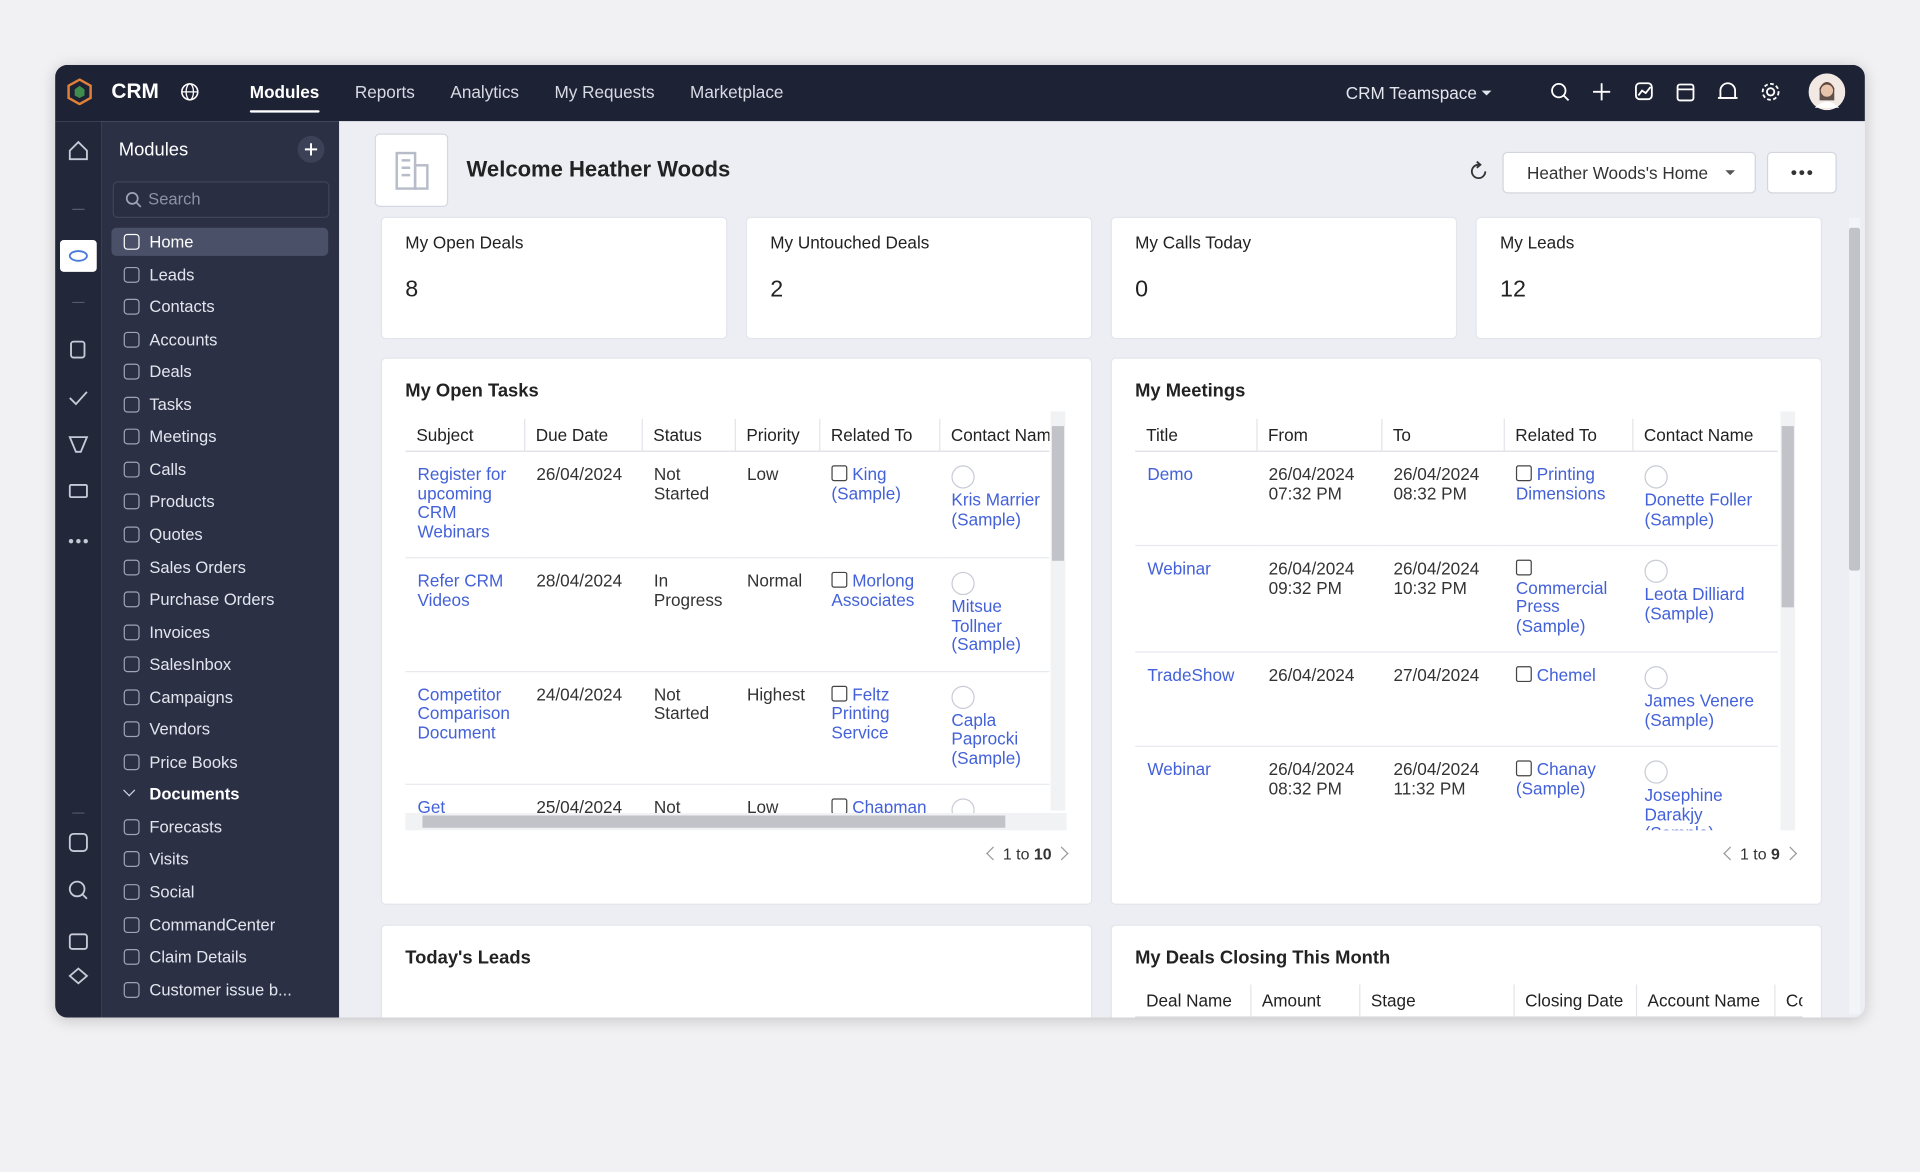 The width and height of the screenshot is (1920, 1172). What do you see at coordinates (219, 567) in the screenshot?
I see `module-item: Sales Orders` at bounding box center [219, 567].